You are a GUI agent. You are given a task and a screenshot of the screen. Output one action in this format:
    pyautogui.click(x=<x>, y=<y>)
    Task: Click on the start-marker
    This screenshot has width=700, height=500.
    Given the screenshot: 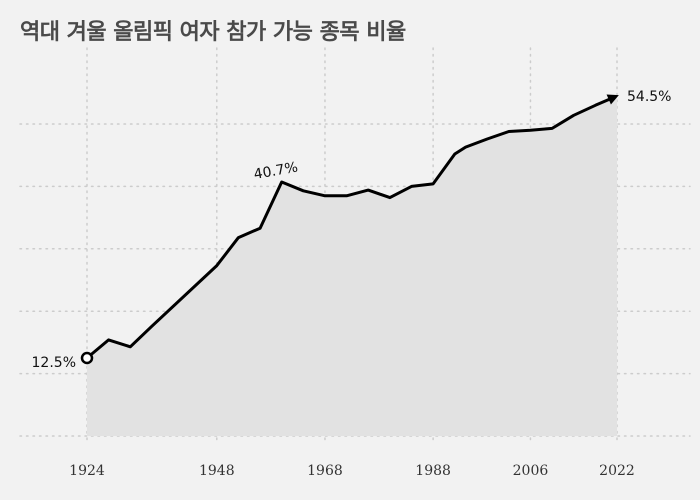 What is the action you would take?
    pyautogui.click(x=87, y=358)
    